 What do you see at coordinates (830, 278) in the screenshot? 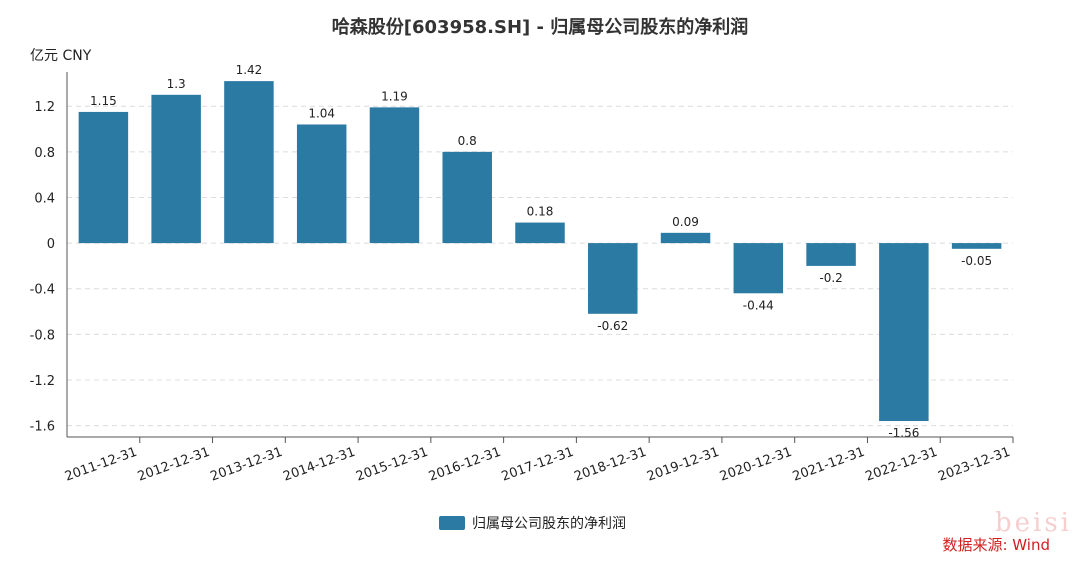
I see `data-label-2021-12-31: -0.2` at bounding box center [830, 278].